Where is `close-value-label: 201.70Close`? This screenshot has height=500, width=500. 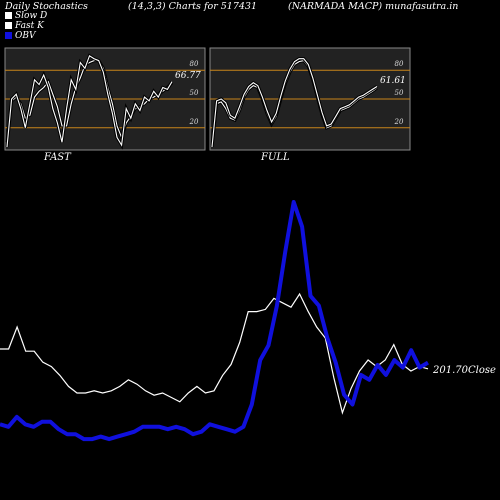
close-value-label: 201.70Close is located at coordinates (464, 370).